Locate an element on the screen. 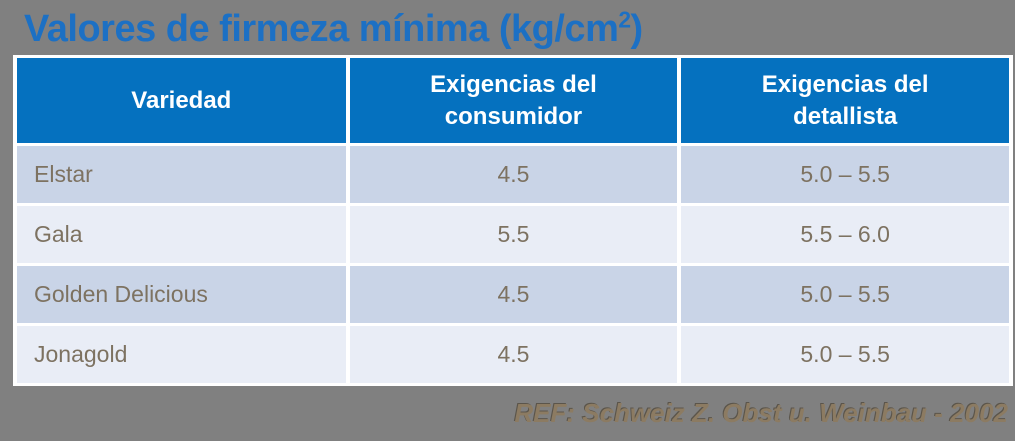  consumidor-value-cell: 5.5 is located at coordinates (513, 234).